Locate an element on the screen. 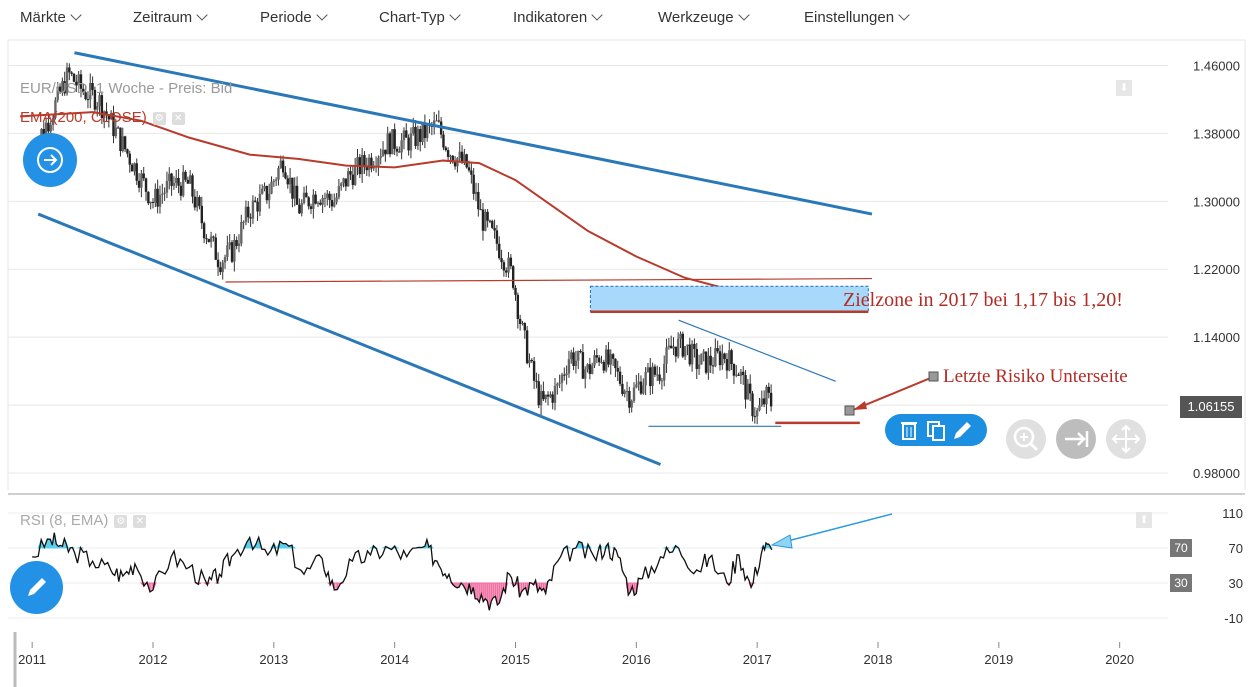 This screenshot has height=687, width=1251. zoom-icon is located at coordinates (1026, 439).